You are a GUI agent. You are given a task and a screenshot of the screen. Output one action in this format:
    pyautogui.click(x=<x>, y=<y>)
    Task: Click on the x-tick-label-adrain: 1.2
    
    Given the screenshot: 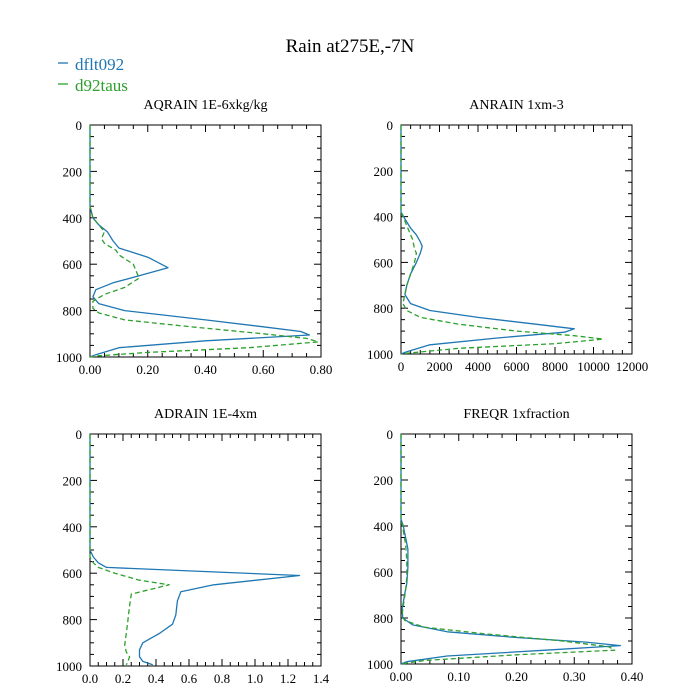 What is the action you would take?
    pyautogui.click(x=288, y=678)
    